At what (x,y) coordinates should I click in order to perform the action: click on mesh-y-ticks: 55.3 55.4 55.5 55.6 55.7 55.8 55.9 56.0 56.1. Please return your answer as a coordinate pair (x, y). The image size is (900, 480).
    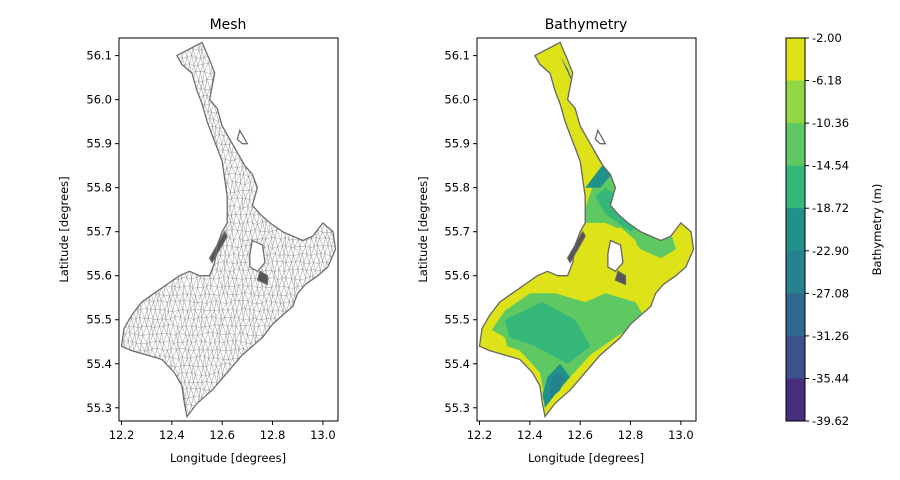
    Looking at the image, I should click on (102, 232).